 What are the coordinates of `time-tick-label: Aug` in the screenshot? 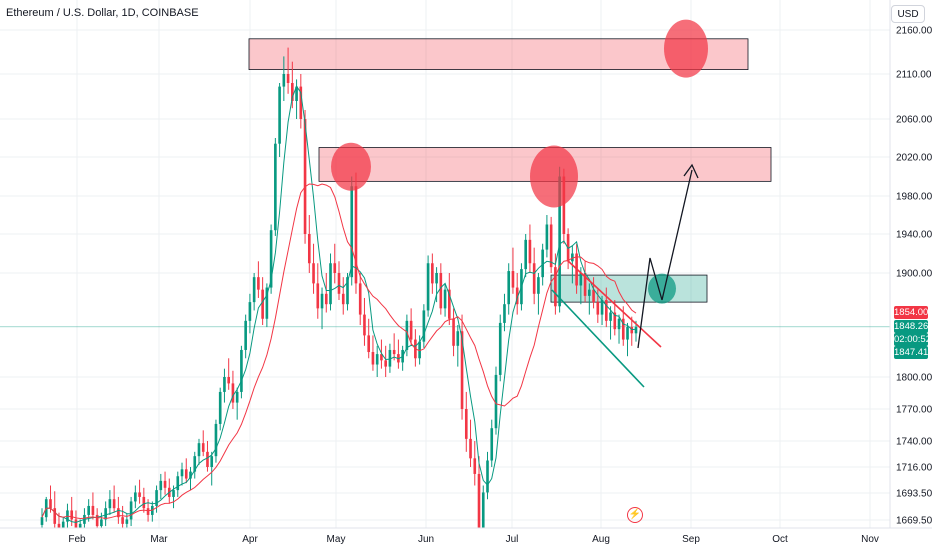 It's located at (601, 539).